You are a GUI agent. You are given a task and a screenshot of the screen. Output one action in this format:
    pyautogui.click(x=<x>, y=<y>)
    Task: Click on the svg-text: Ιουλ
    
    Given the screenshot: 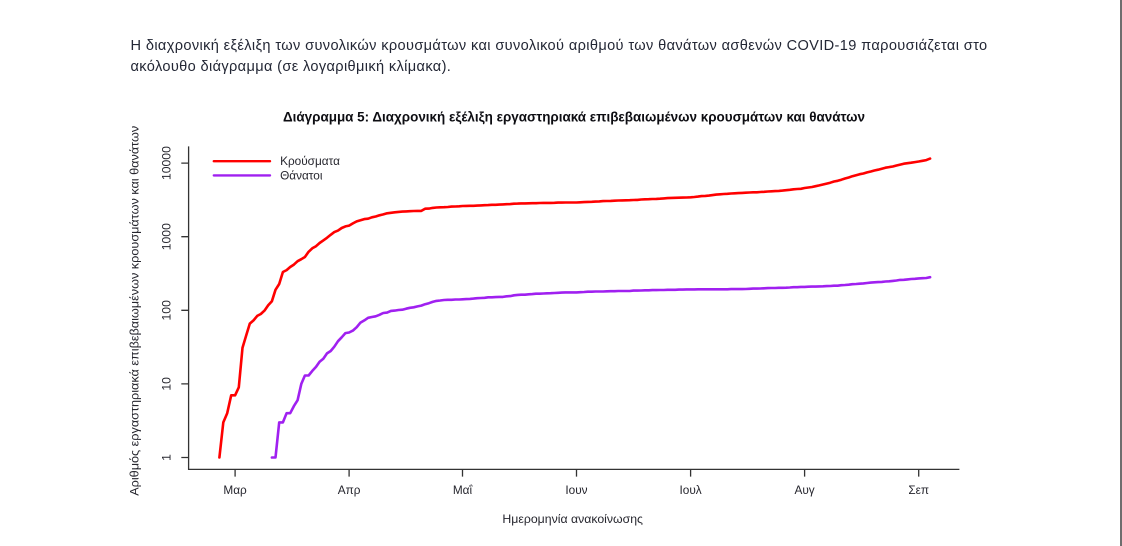 What is the action you would take?
    pyautogui.click(x=690, y=490)
    